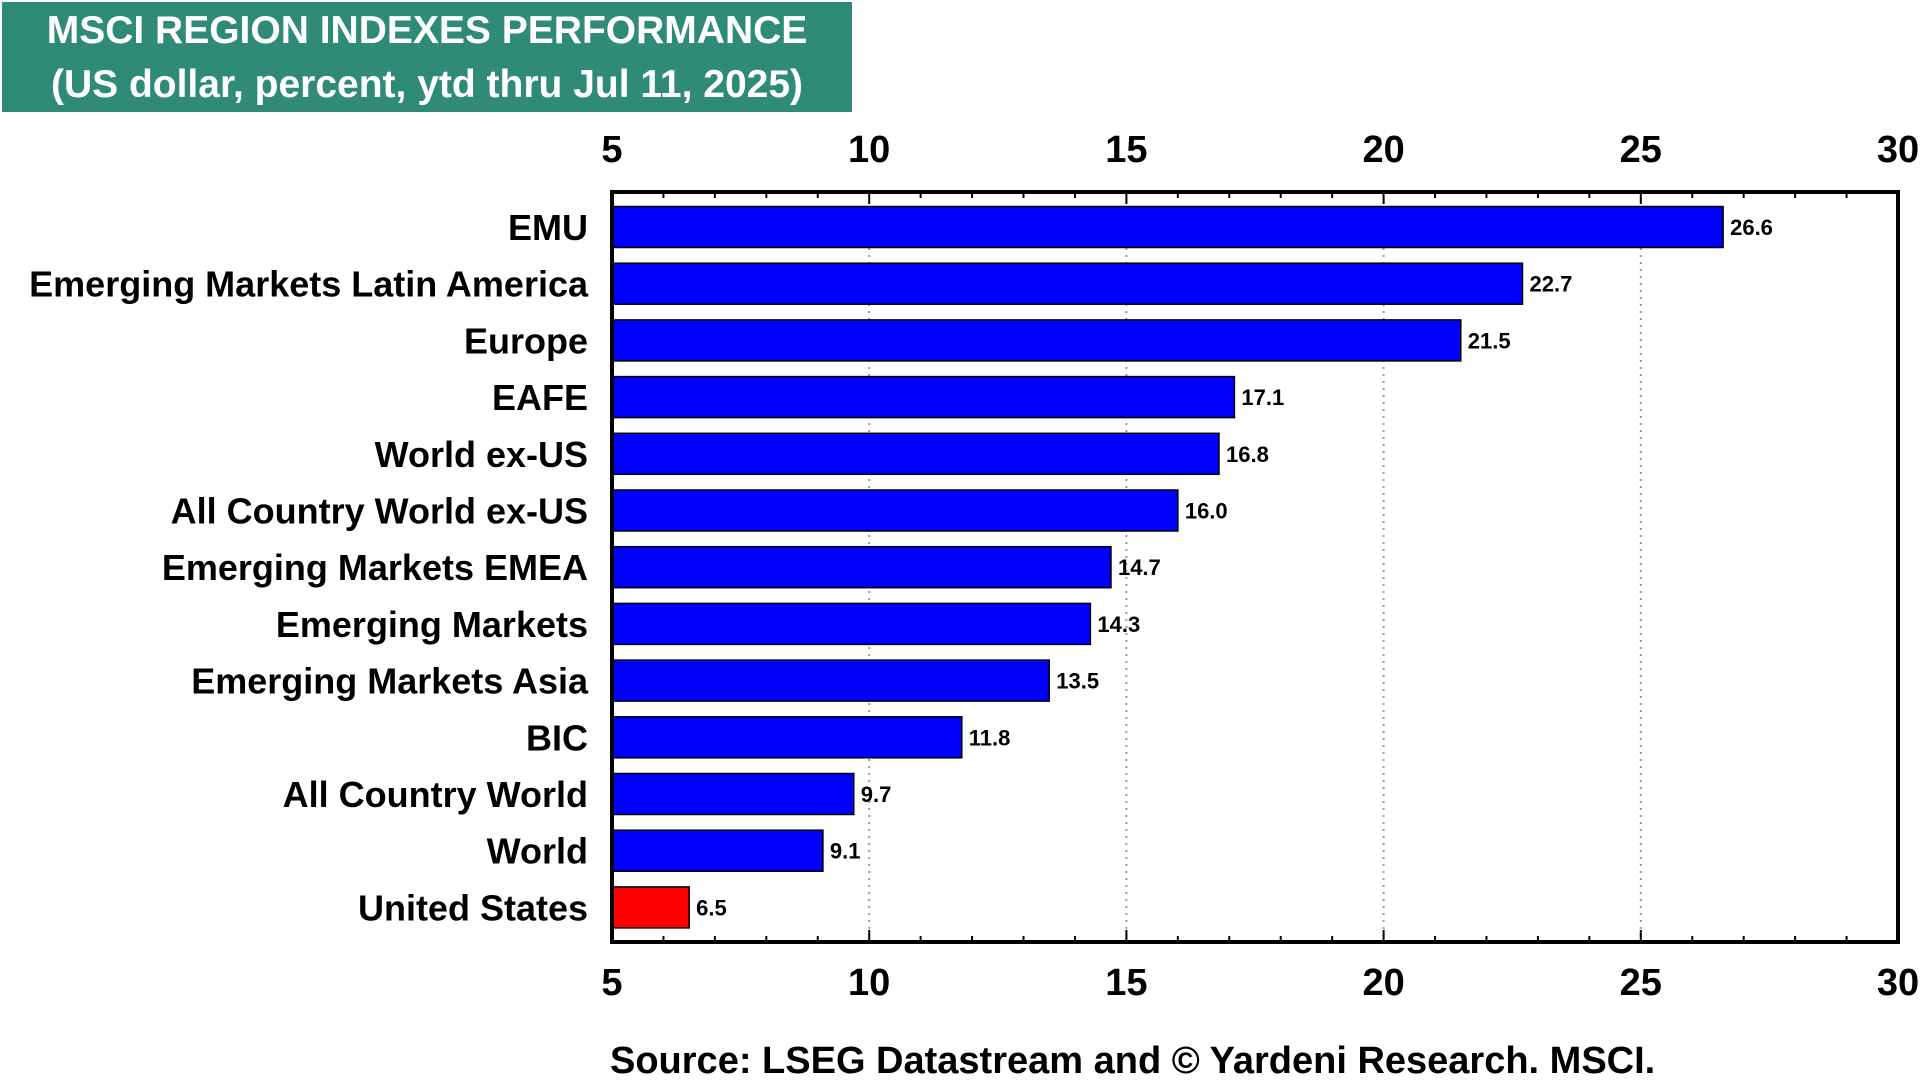 The image size is (1920, 1083). Describe the element at coordinates (1898, 983) in the screenshot. I see `x-tick-label-bottom: 30` at that location.